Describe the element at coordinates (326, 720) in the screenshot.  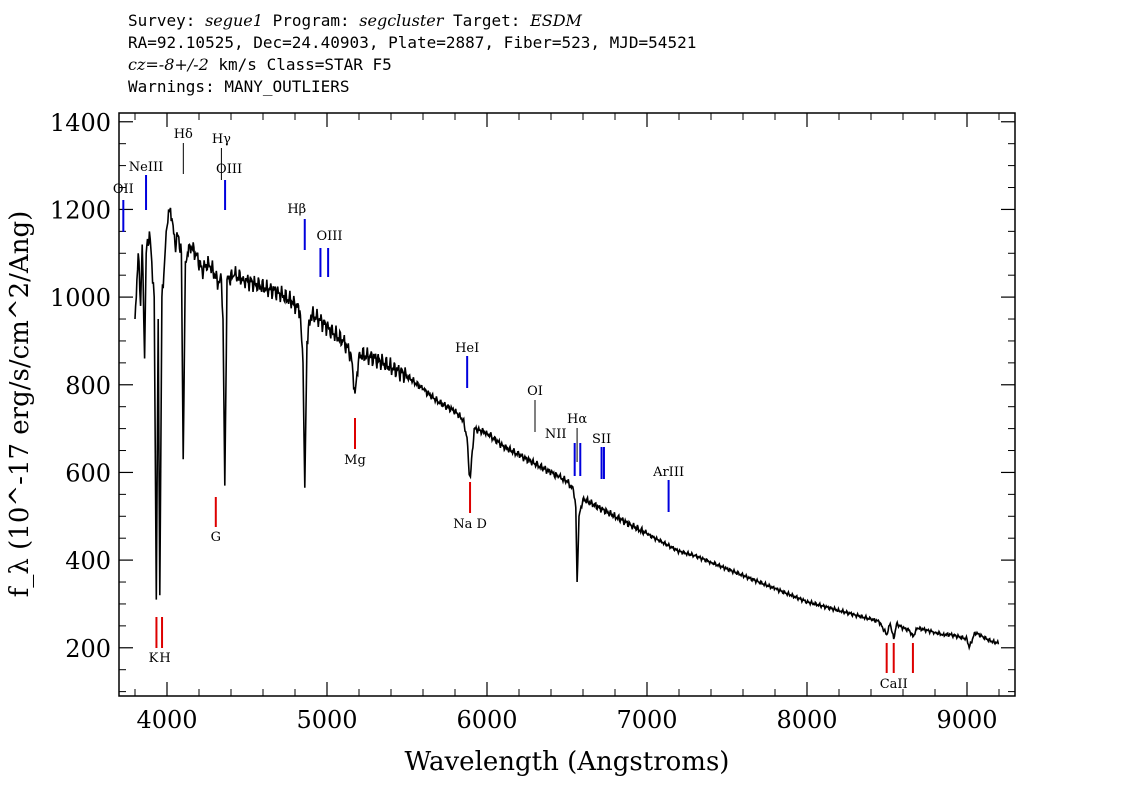
I see `x-tick-label: 5000` at that location.